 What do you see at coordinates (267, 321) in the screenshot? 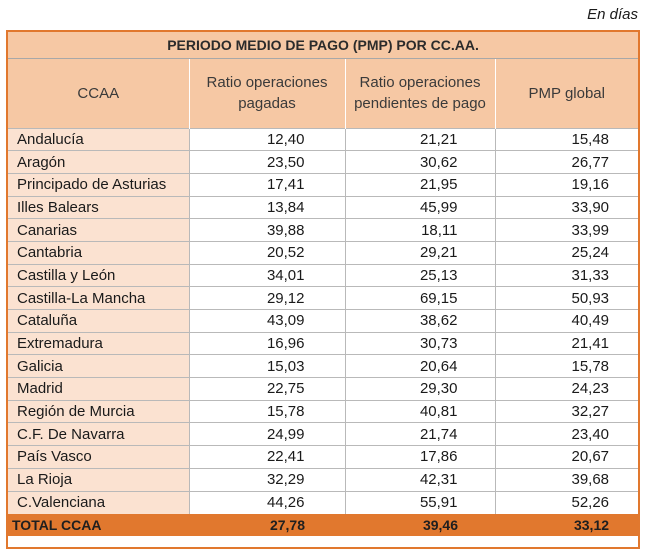
I see `row-ratio-pagadas-cell: 43,09` at bounding box center [267, 321].